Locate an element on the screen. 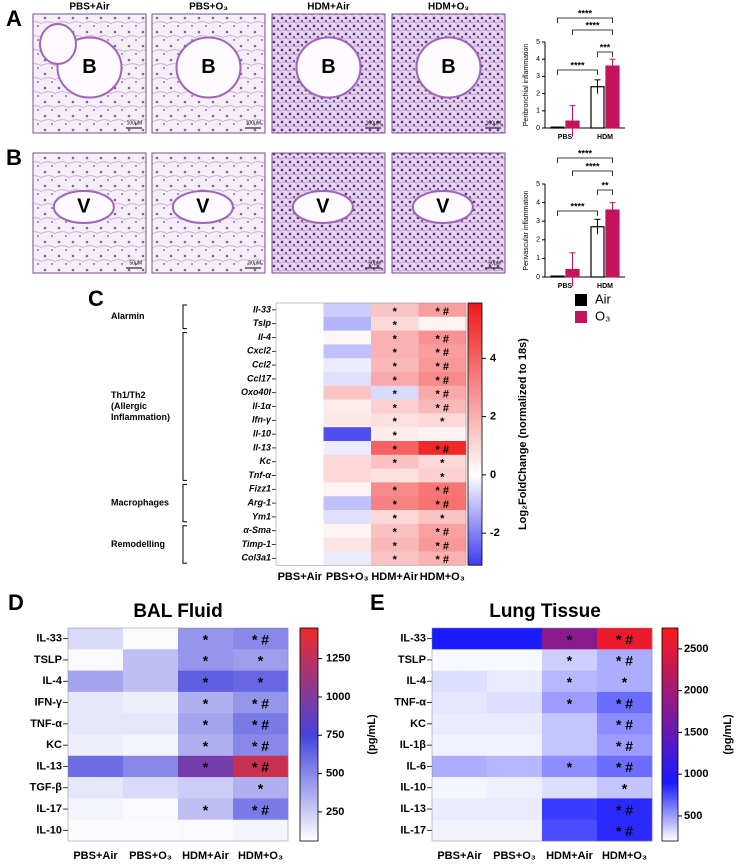 Image resolution: width=740 pixels, height=867 pixels. row-label: Ym1 is located at coordinates (261, 516).